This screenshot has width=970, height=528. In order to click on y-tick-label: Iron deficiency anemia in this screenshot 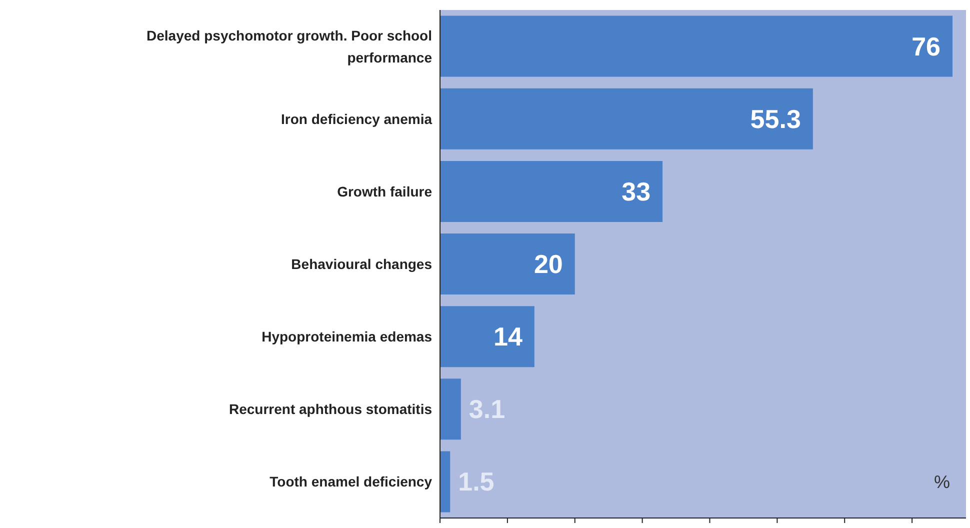, I will do `click(356, 118)`.